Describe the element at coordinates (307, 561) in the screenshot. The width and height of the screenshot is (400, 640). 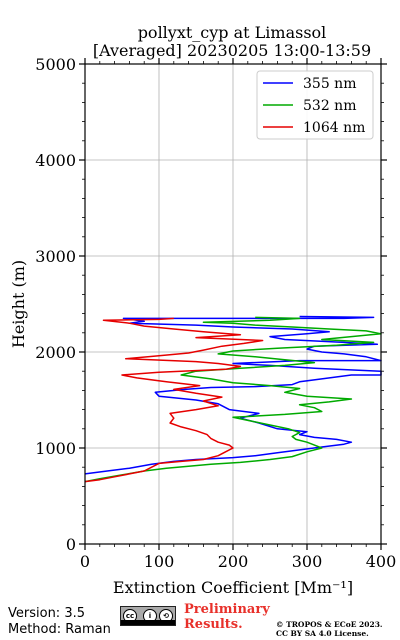
I see `x-tick-label: 300` at that location.